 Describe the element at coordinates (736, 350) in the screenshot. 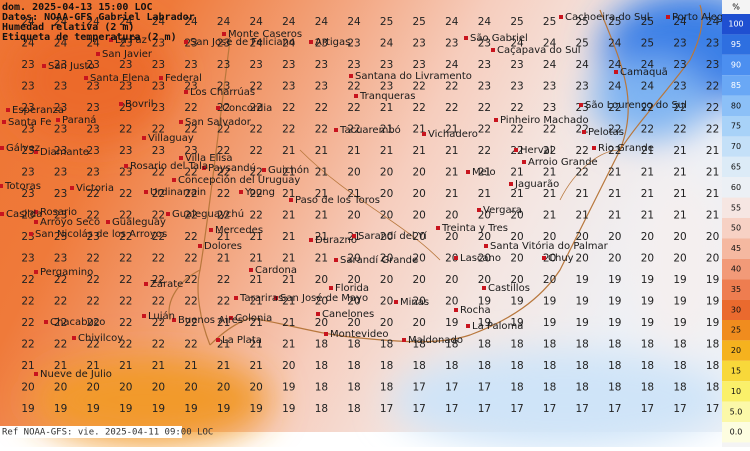

I see `colorbar-tick-label: 20` at that location.